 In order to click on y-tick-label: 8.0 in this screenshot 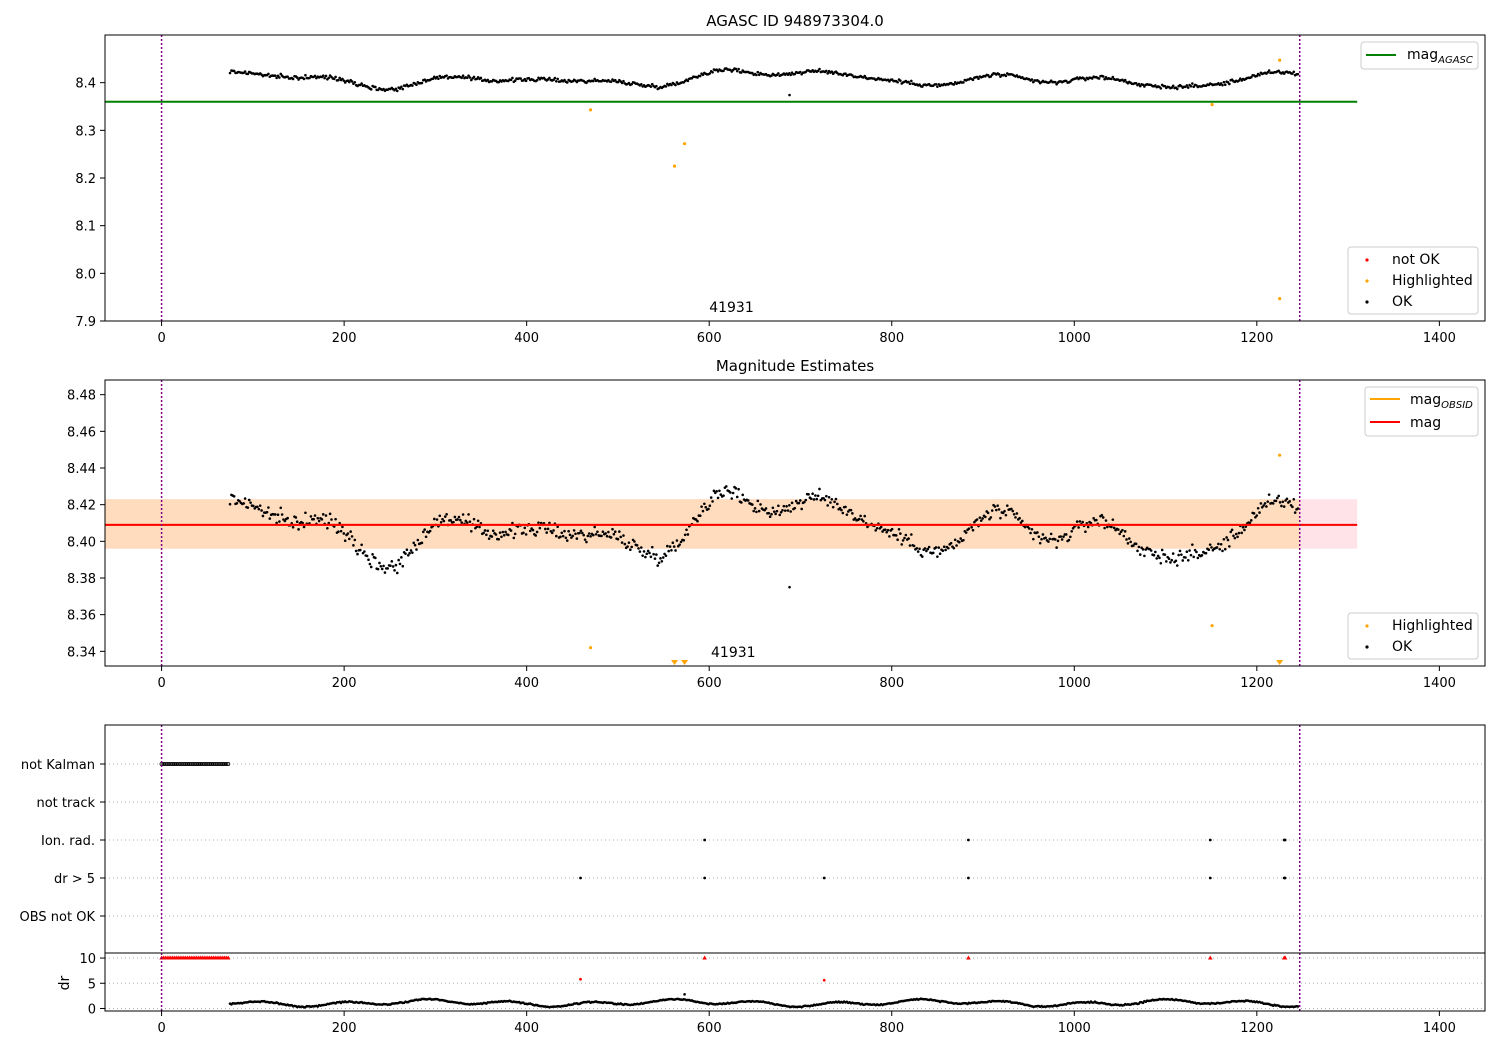, I will do `click(85, 274)`.